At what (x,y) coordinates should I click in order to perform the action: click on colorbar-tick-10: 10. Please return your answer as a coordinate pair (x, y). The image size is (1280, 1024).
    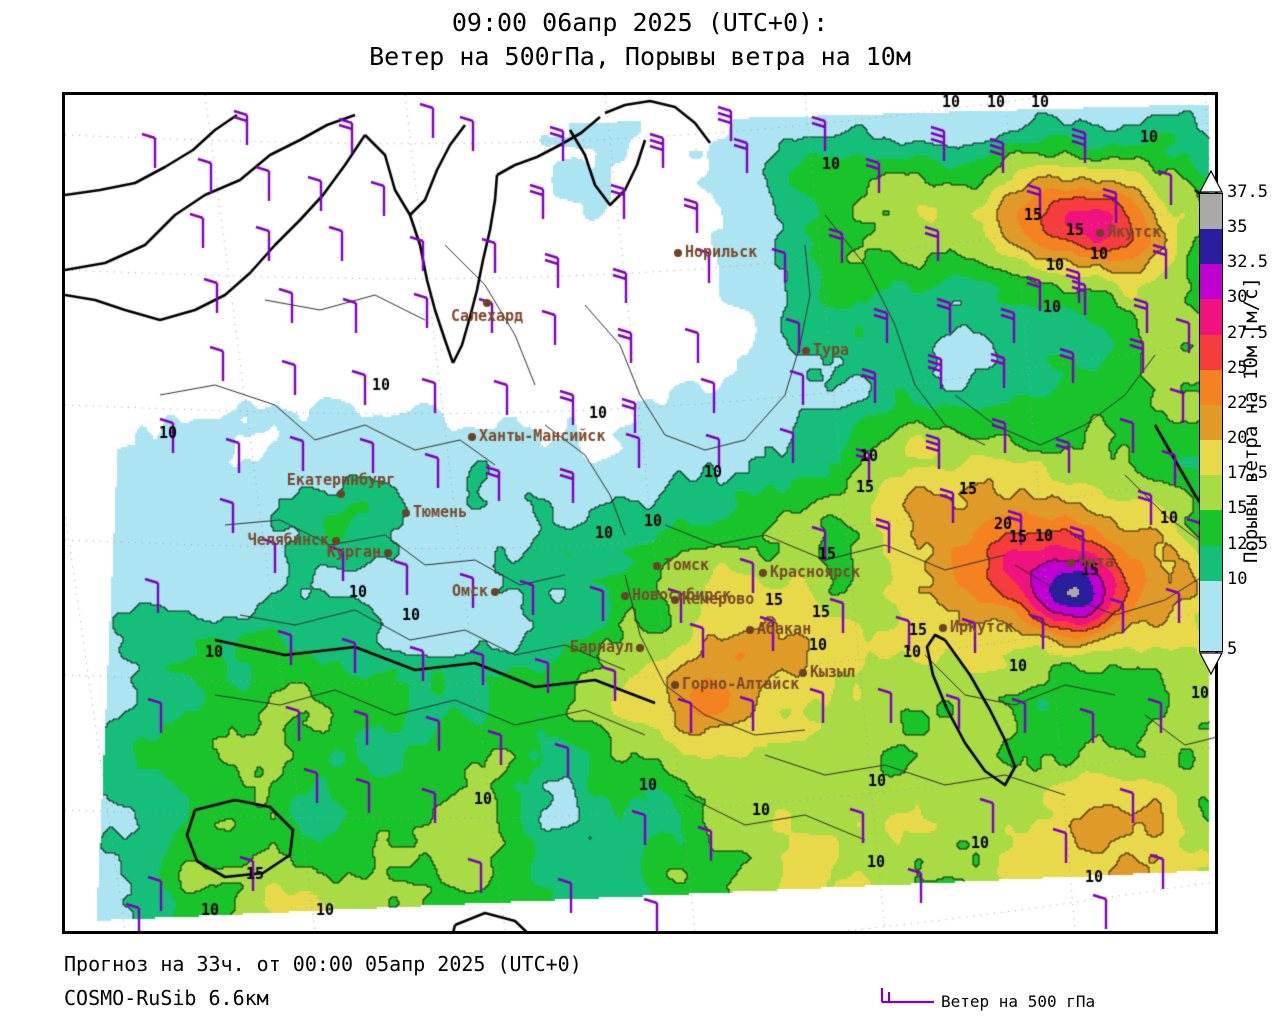
    Looking at the image, I should click on (1237, 578).